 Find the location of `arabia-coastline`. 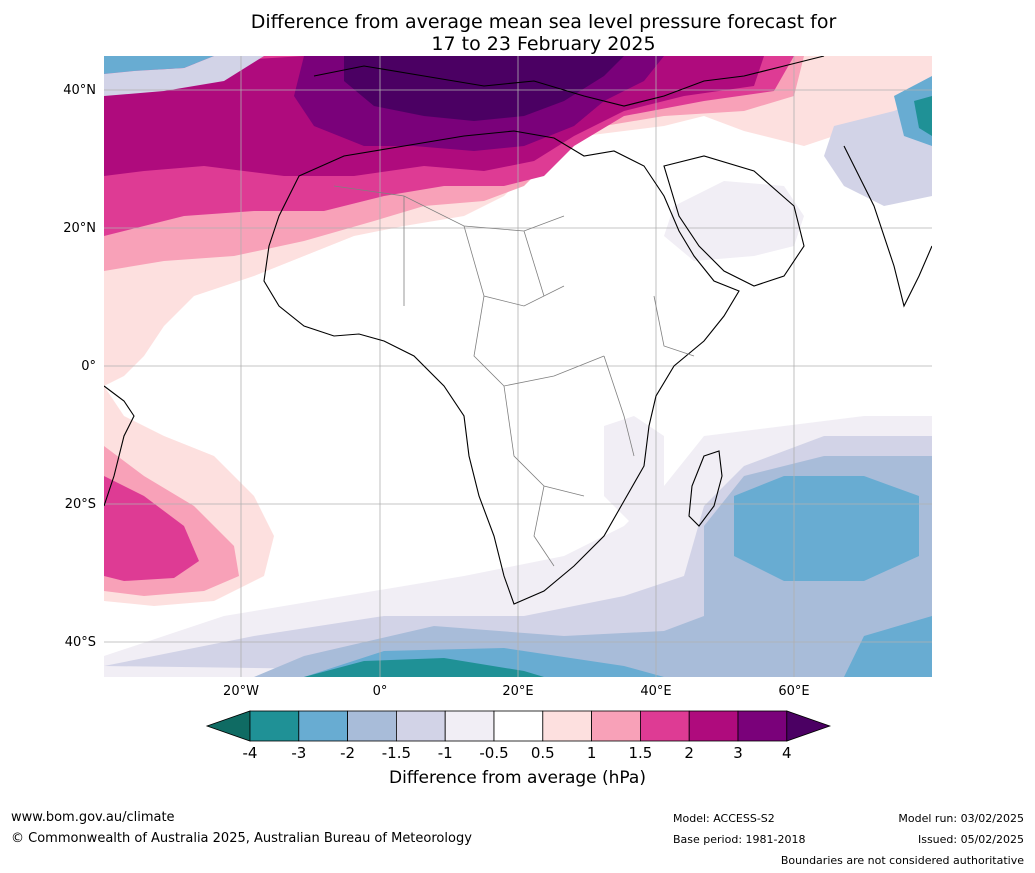

arabia-coastline is located at coordinates (734, 221).